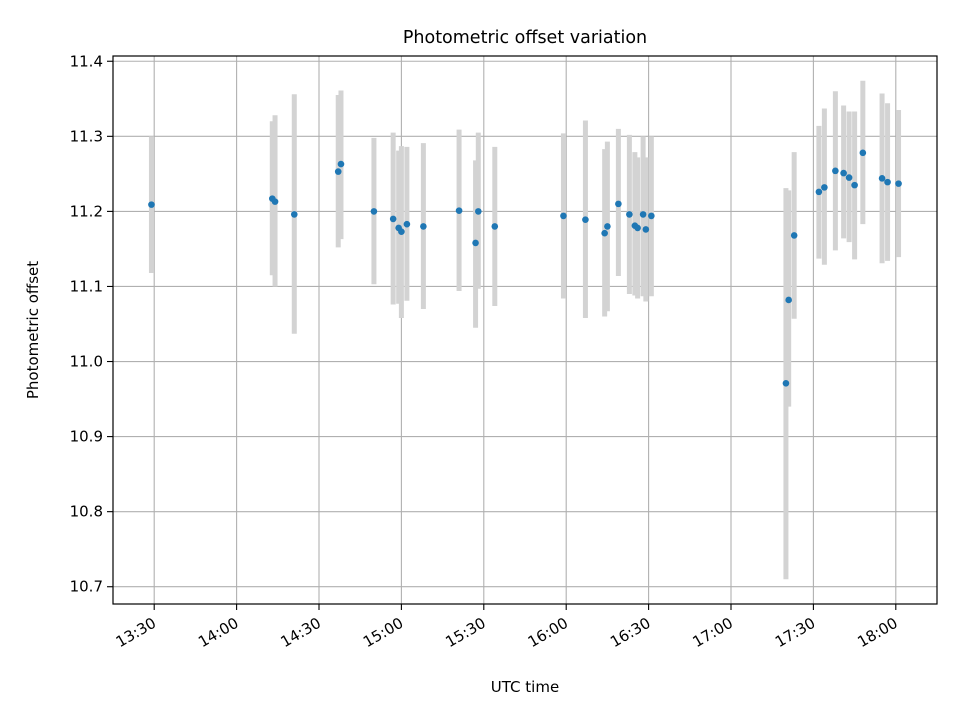 The width and height of the screenshot is (960, 720). What do you see at coordinates (86, 512) in the screenshot?
I see `y-tick-label: 10.8` at bounding box center [86, 512].